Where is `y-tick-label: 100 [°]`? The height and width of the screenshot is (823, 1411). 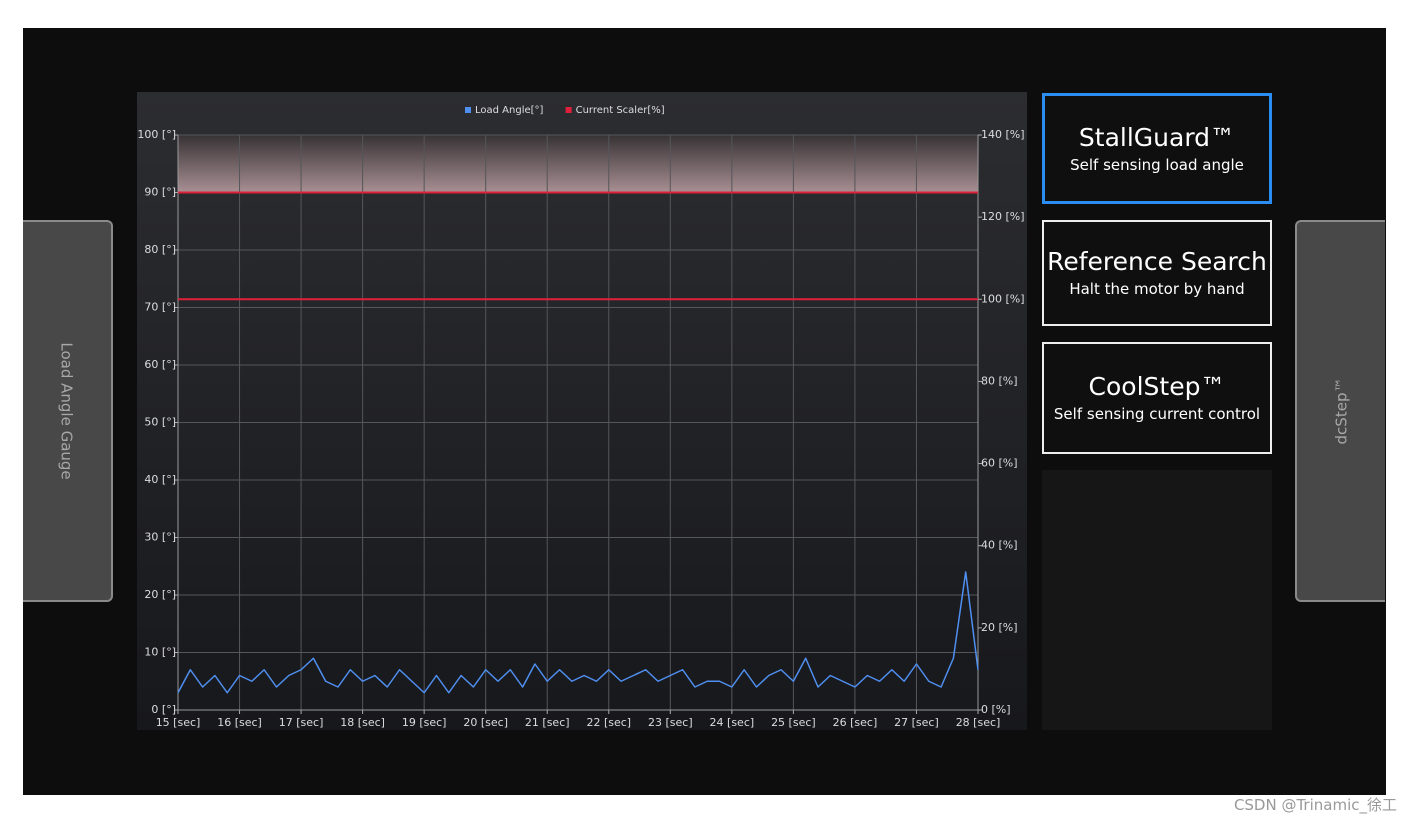
y-tick-label: 100 [°] is located at coordinates (156, 134).